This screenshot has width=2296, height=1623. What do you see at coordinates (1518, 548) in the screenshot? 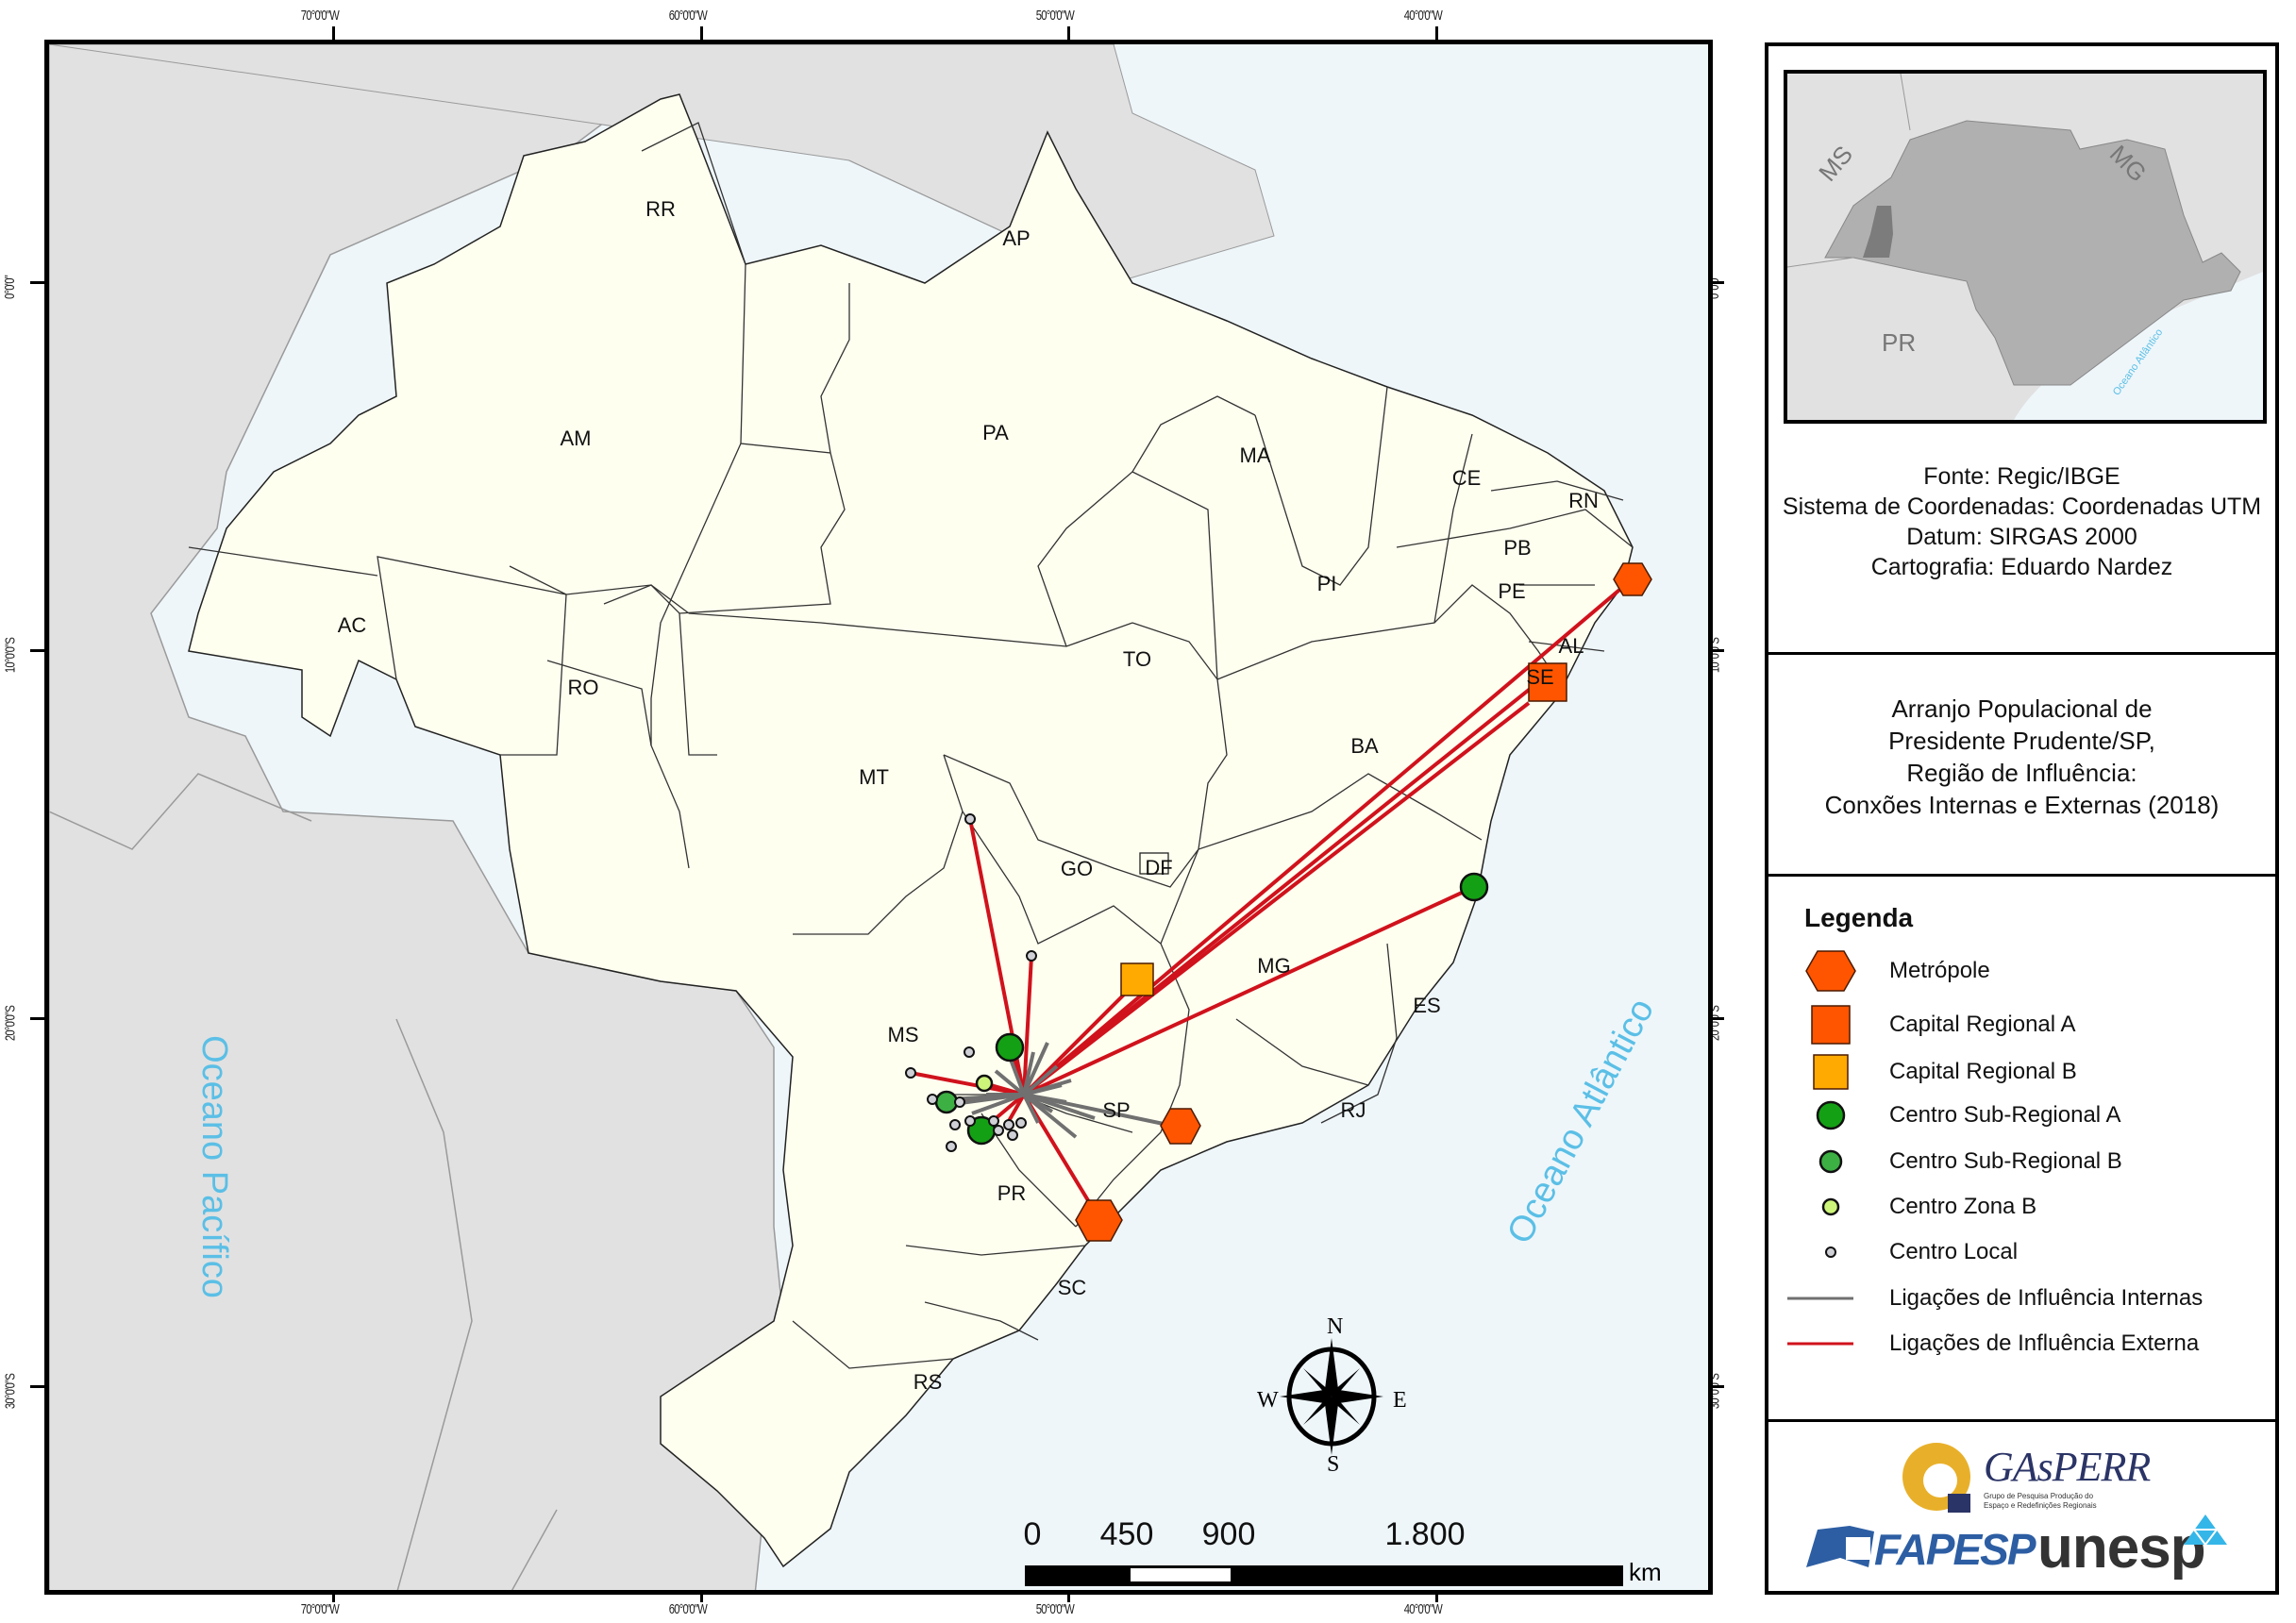
I see `state-label-pb: PB` at bounding box center [1518, 548].